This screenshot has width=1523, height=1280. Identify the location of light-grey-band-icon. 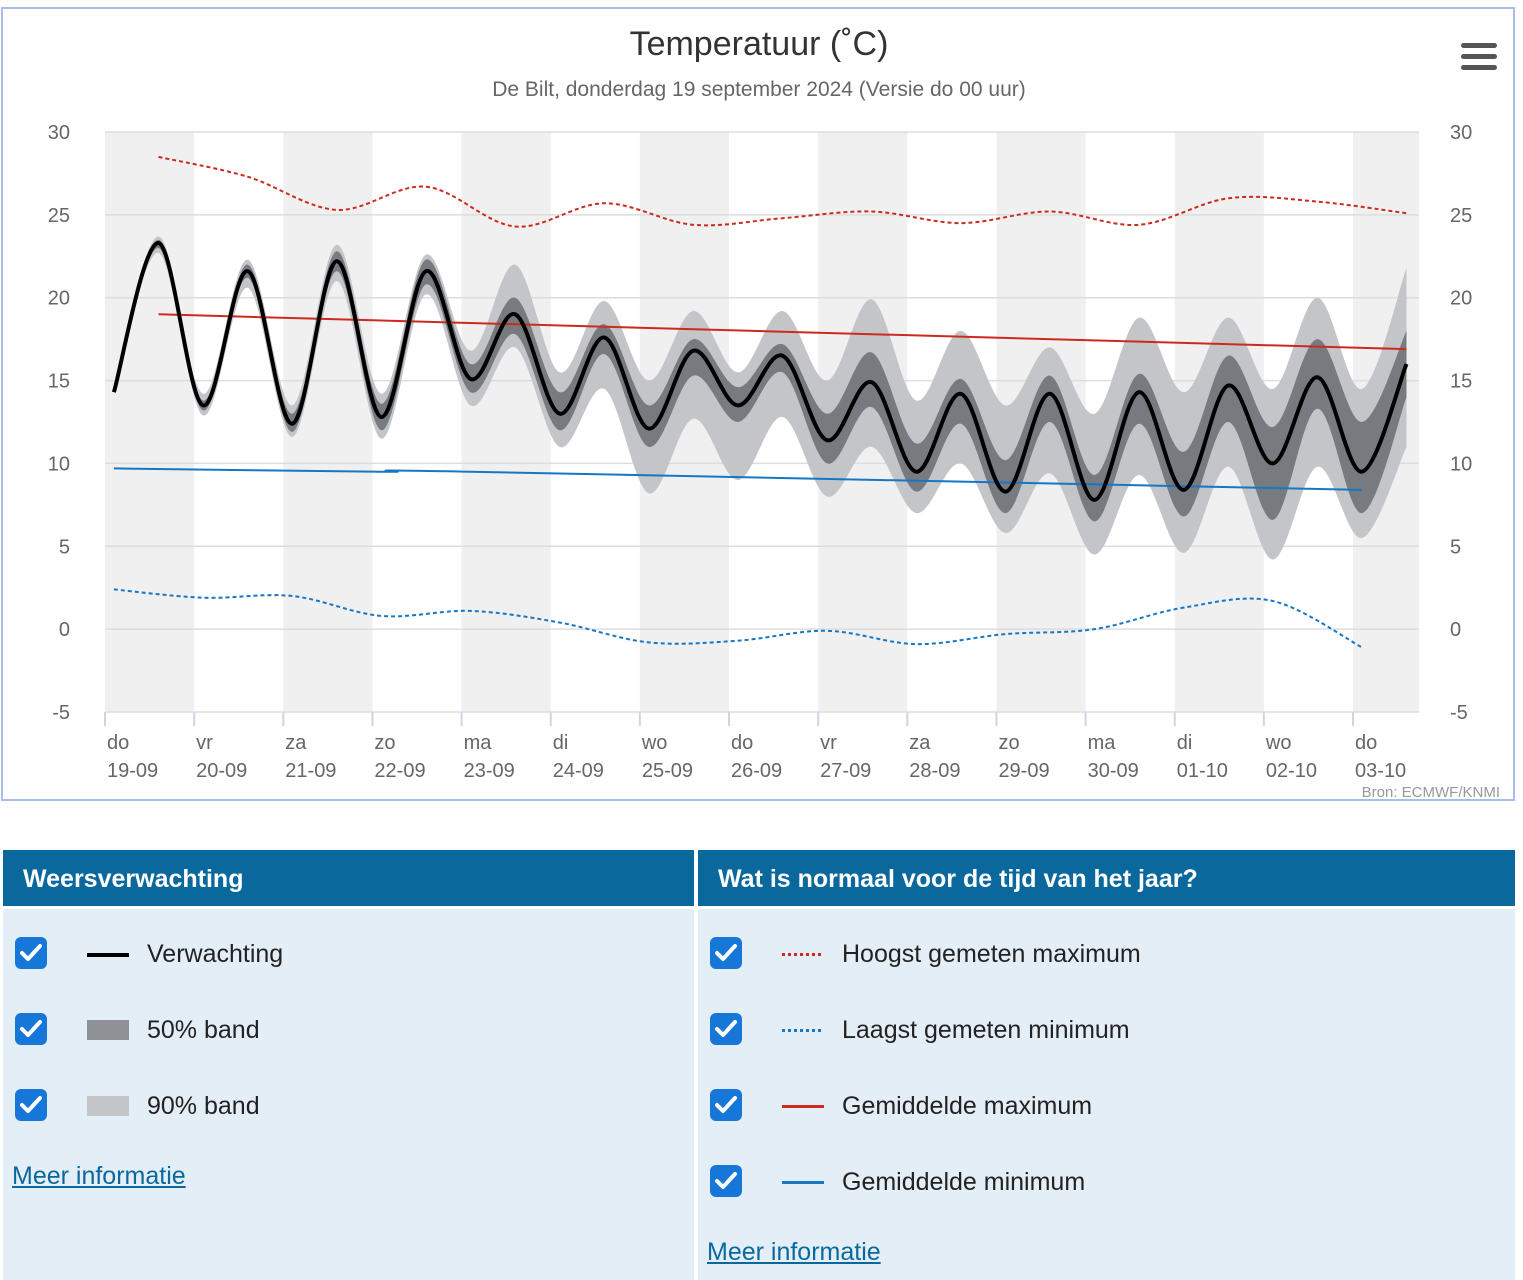
(108, 1106).